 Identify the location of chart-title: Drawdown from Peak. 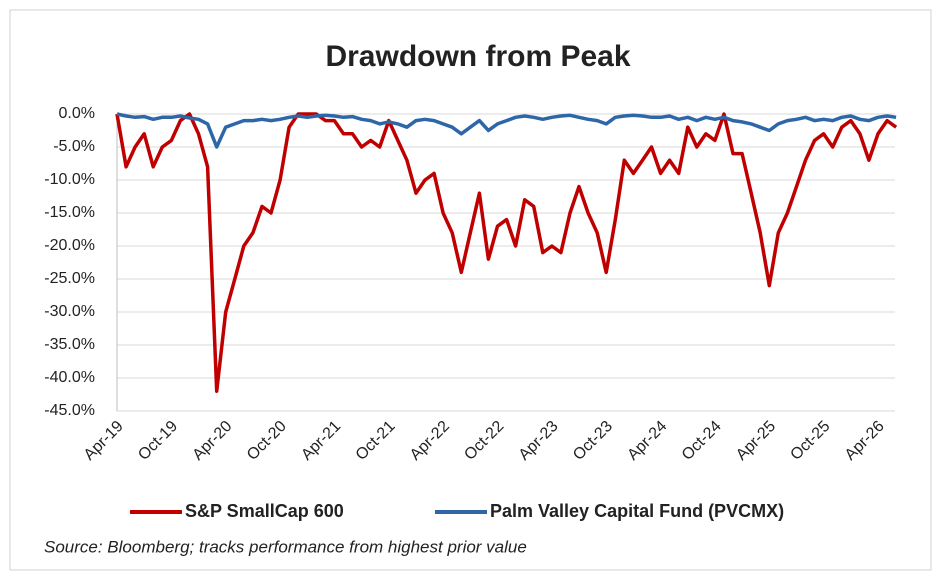
(477, 56).